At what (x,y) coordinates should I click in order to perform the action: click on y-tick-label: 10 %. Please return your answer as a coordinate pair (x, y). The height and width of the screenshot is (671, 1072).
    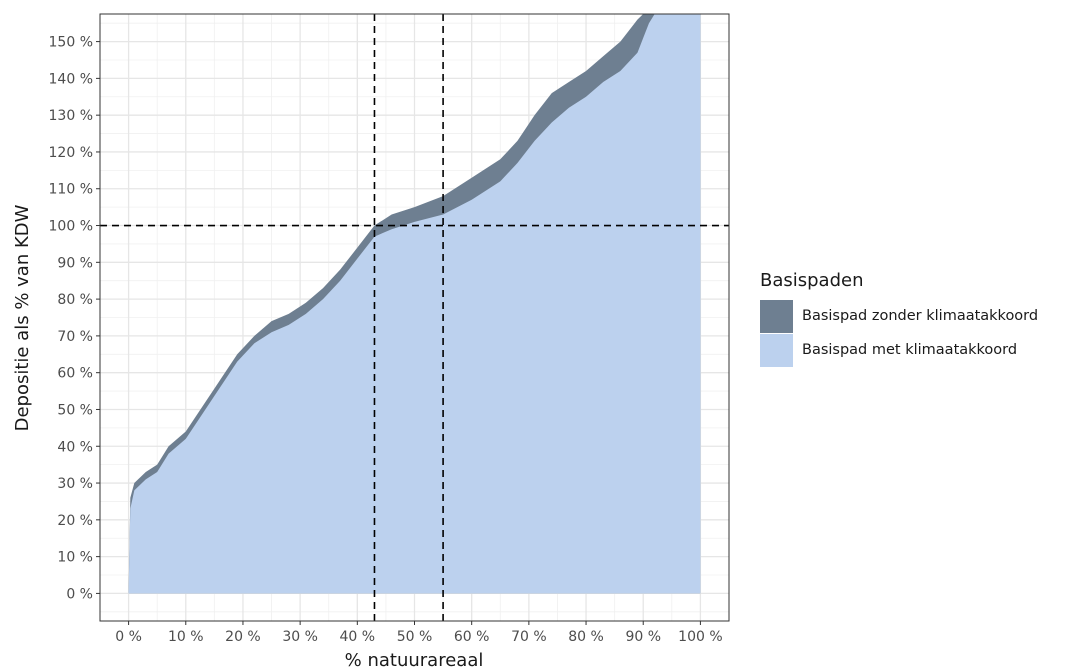
    Looking at the image, I should click on (75, 558).